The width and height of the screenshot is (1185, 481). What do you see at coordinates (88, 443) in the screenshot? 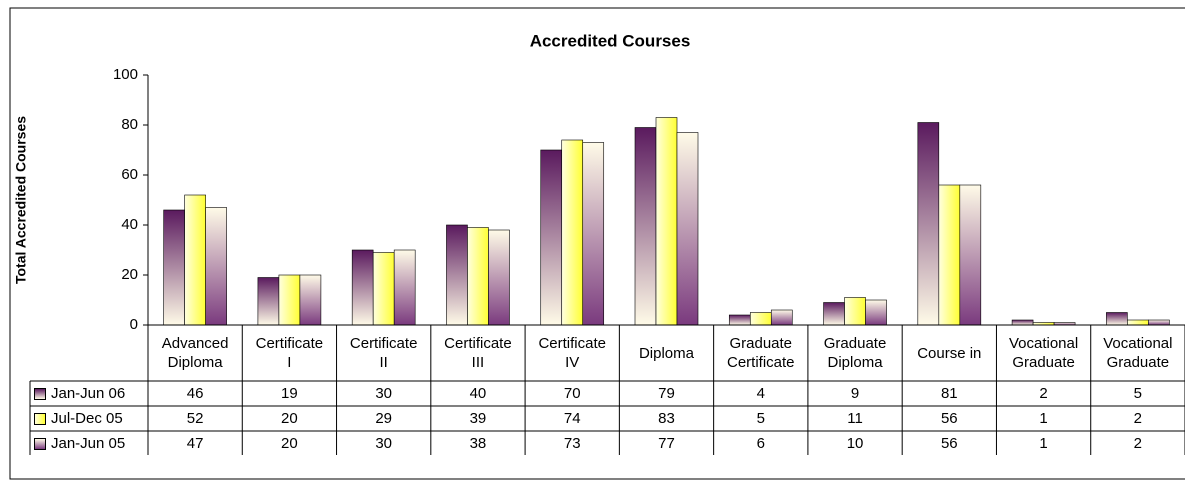
I see `legend-label: Jan-Jun 05` at bounding box center [88, 443].